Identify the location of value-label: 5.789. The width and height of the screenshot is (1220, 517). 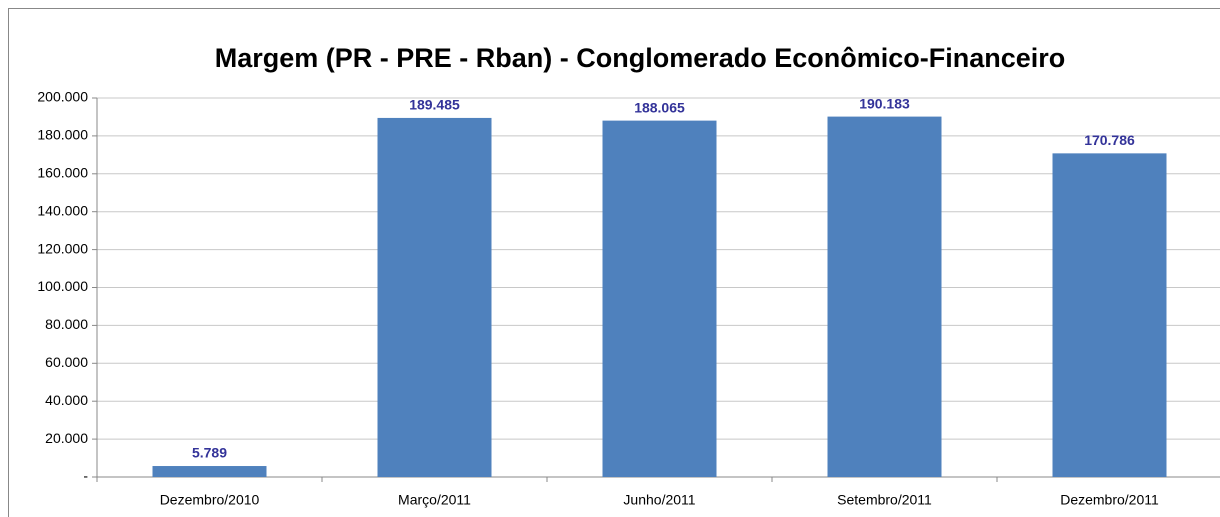
(209, 453).